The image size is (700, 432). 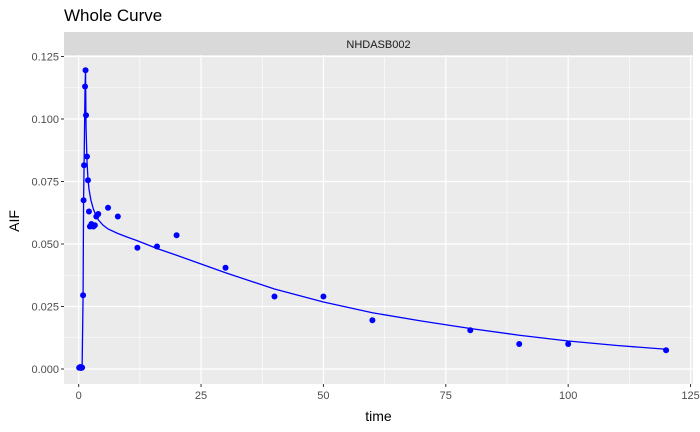 I want to click on y-tick-label: 0.125, so click(x=45, y=58).